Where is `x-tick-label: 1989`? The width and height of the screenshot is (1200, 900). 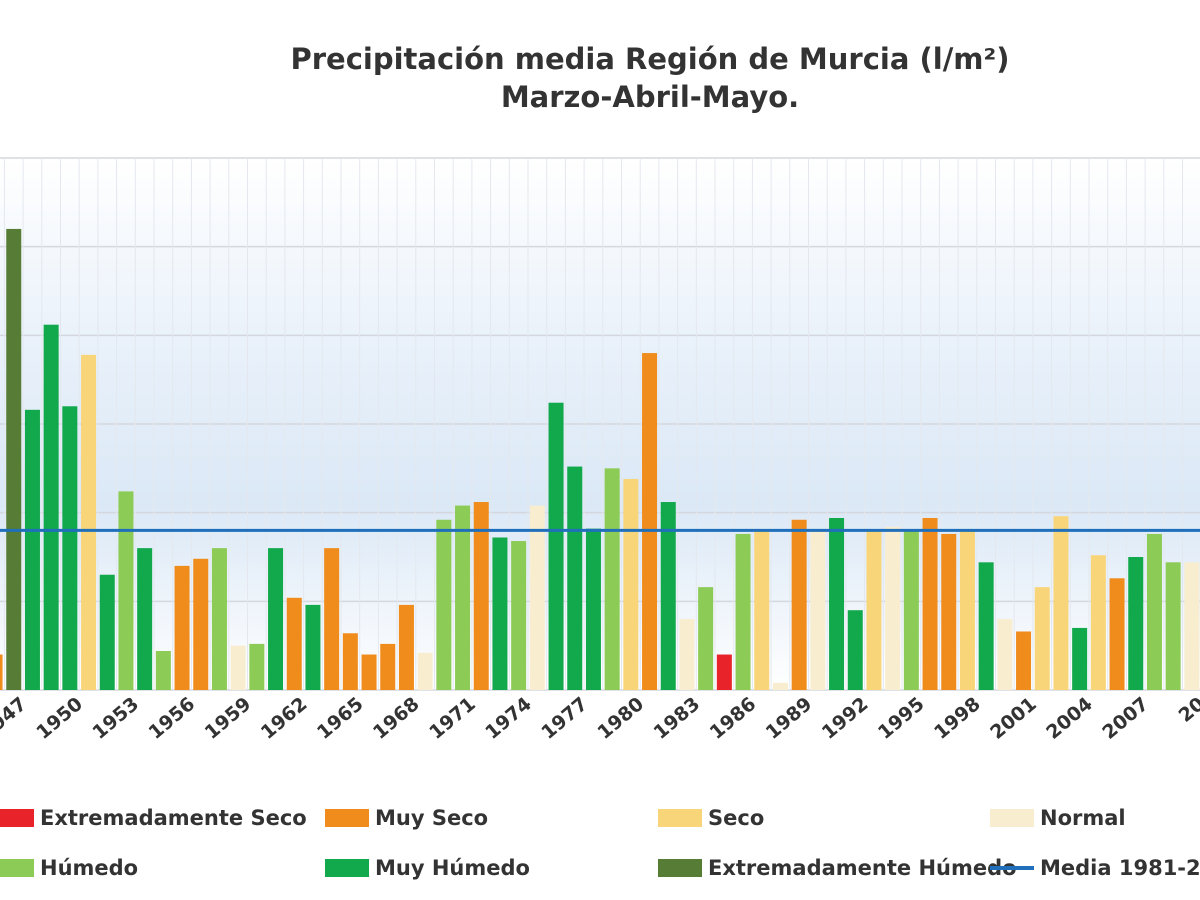
x-tick-label: 1989 is located at coordinates (789, 718).